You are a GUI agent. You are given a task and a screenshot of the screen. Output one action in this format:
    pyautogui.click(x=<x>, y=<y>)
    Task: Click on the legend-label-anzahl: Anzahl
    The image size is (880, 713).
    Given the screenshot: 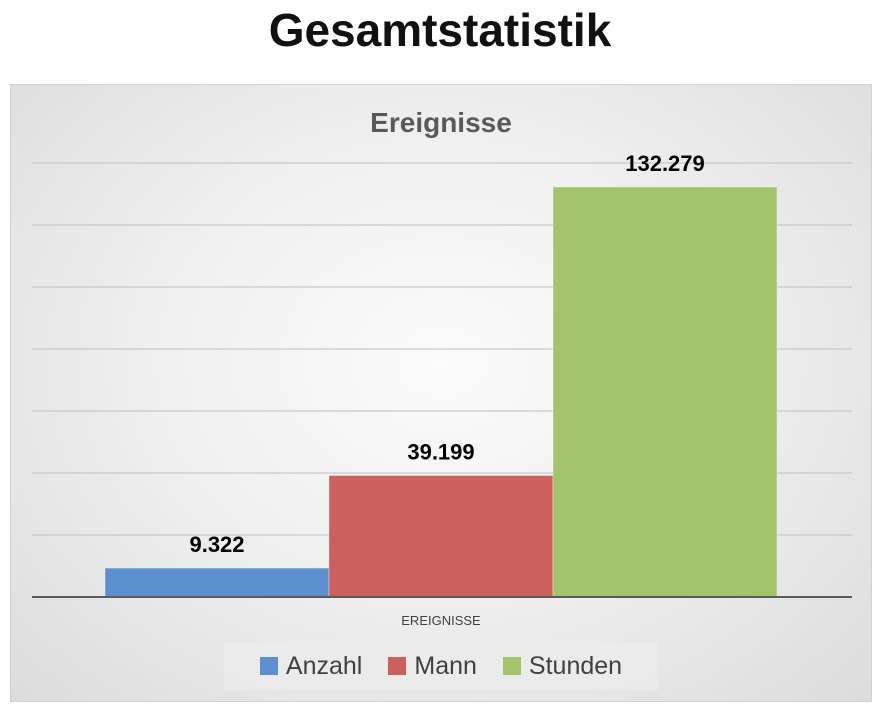 What is the action you would take?
    pyautogui.click(x=324, y=665)
    